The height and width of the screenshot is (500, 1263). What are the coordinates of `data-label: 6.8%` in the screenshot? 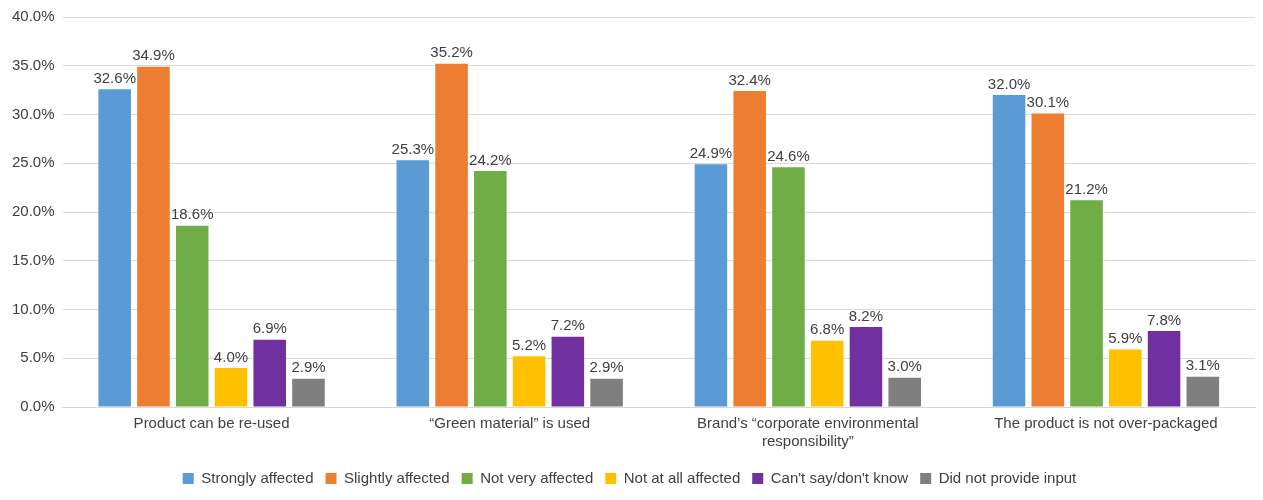 It's located at (827, 329).